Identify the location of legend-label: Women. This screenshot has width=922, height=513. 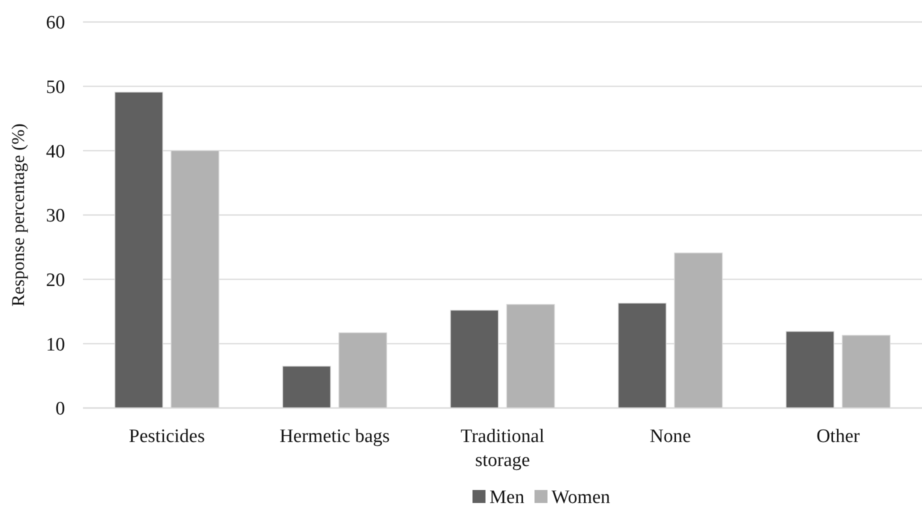
(581, 497).